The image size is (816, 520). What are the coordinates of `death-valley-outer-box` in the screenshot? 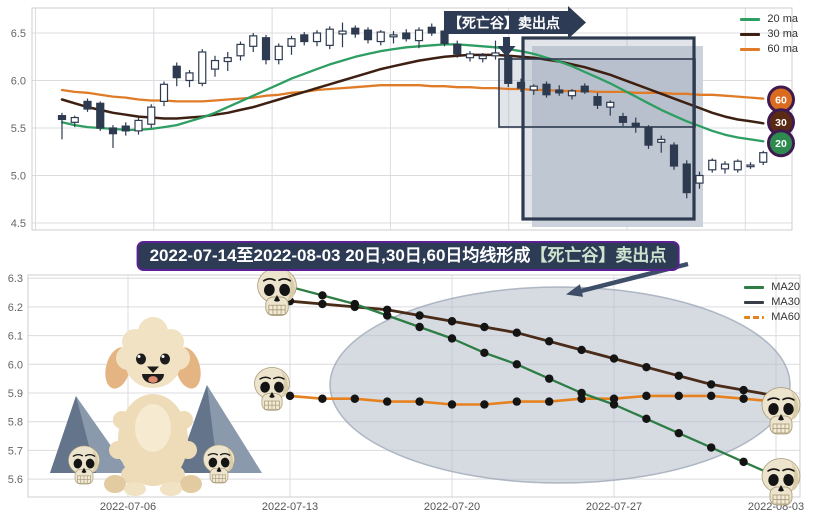 It's located at (608, 128).